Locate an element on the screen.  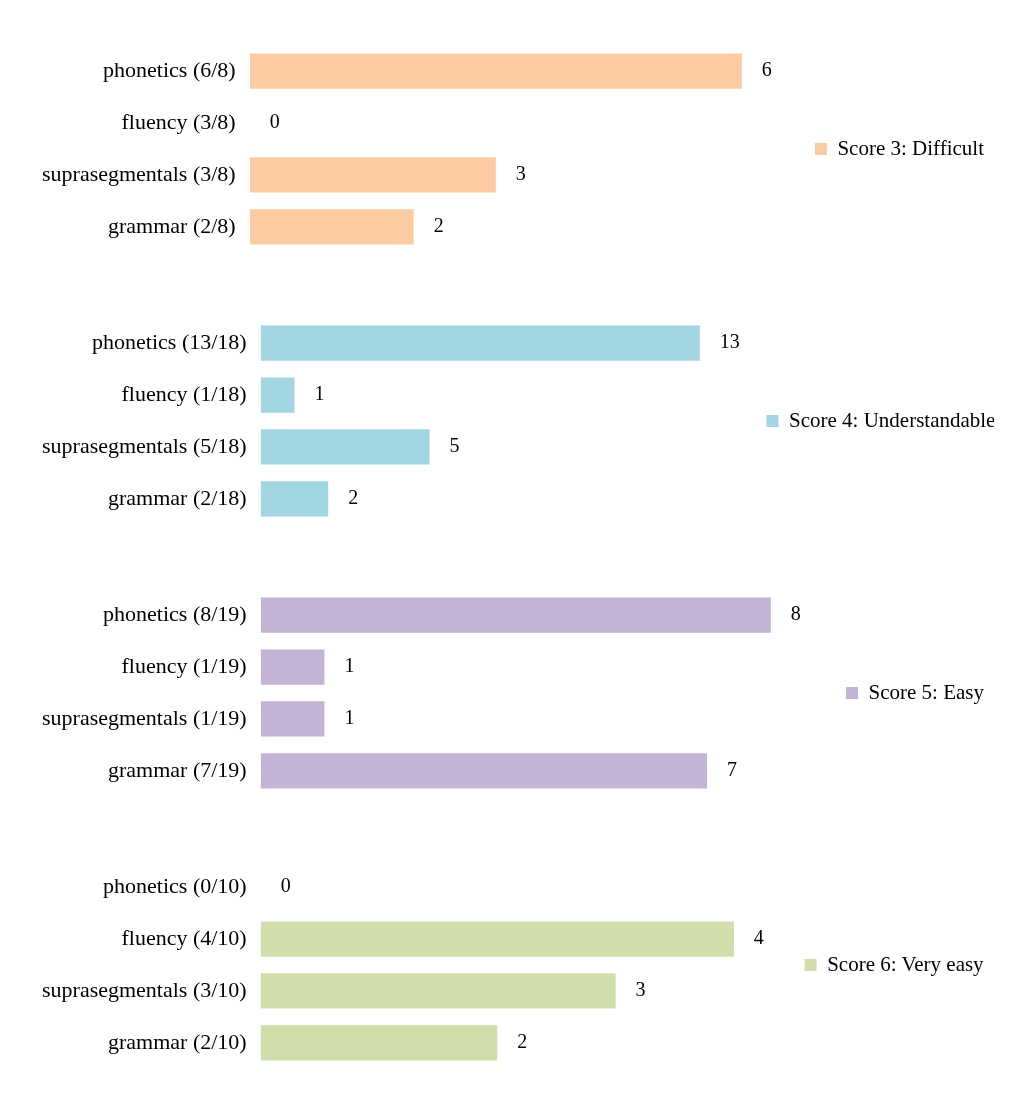
y-tick-label: grammar (2/8) is located at coordinates (172, 225).